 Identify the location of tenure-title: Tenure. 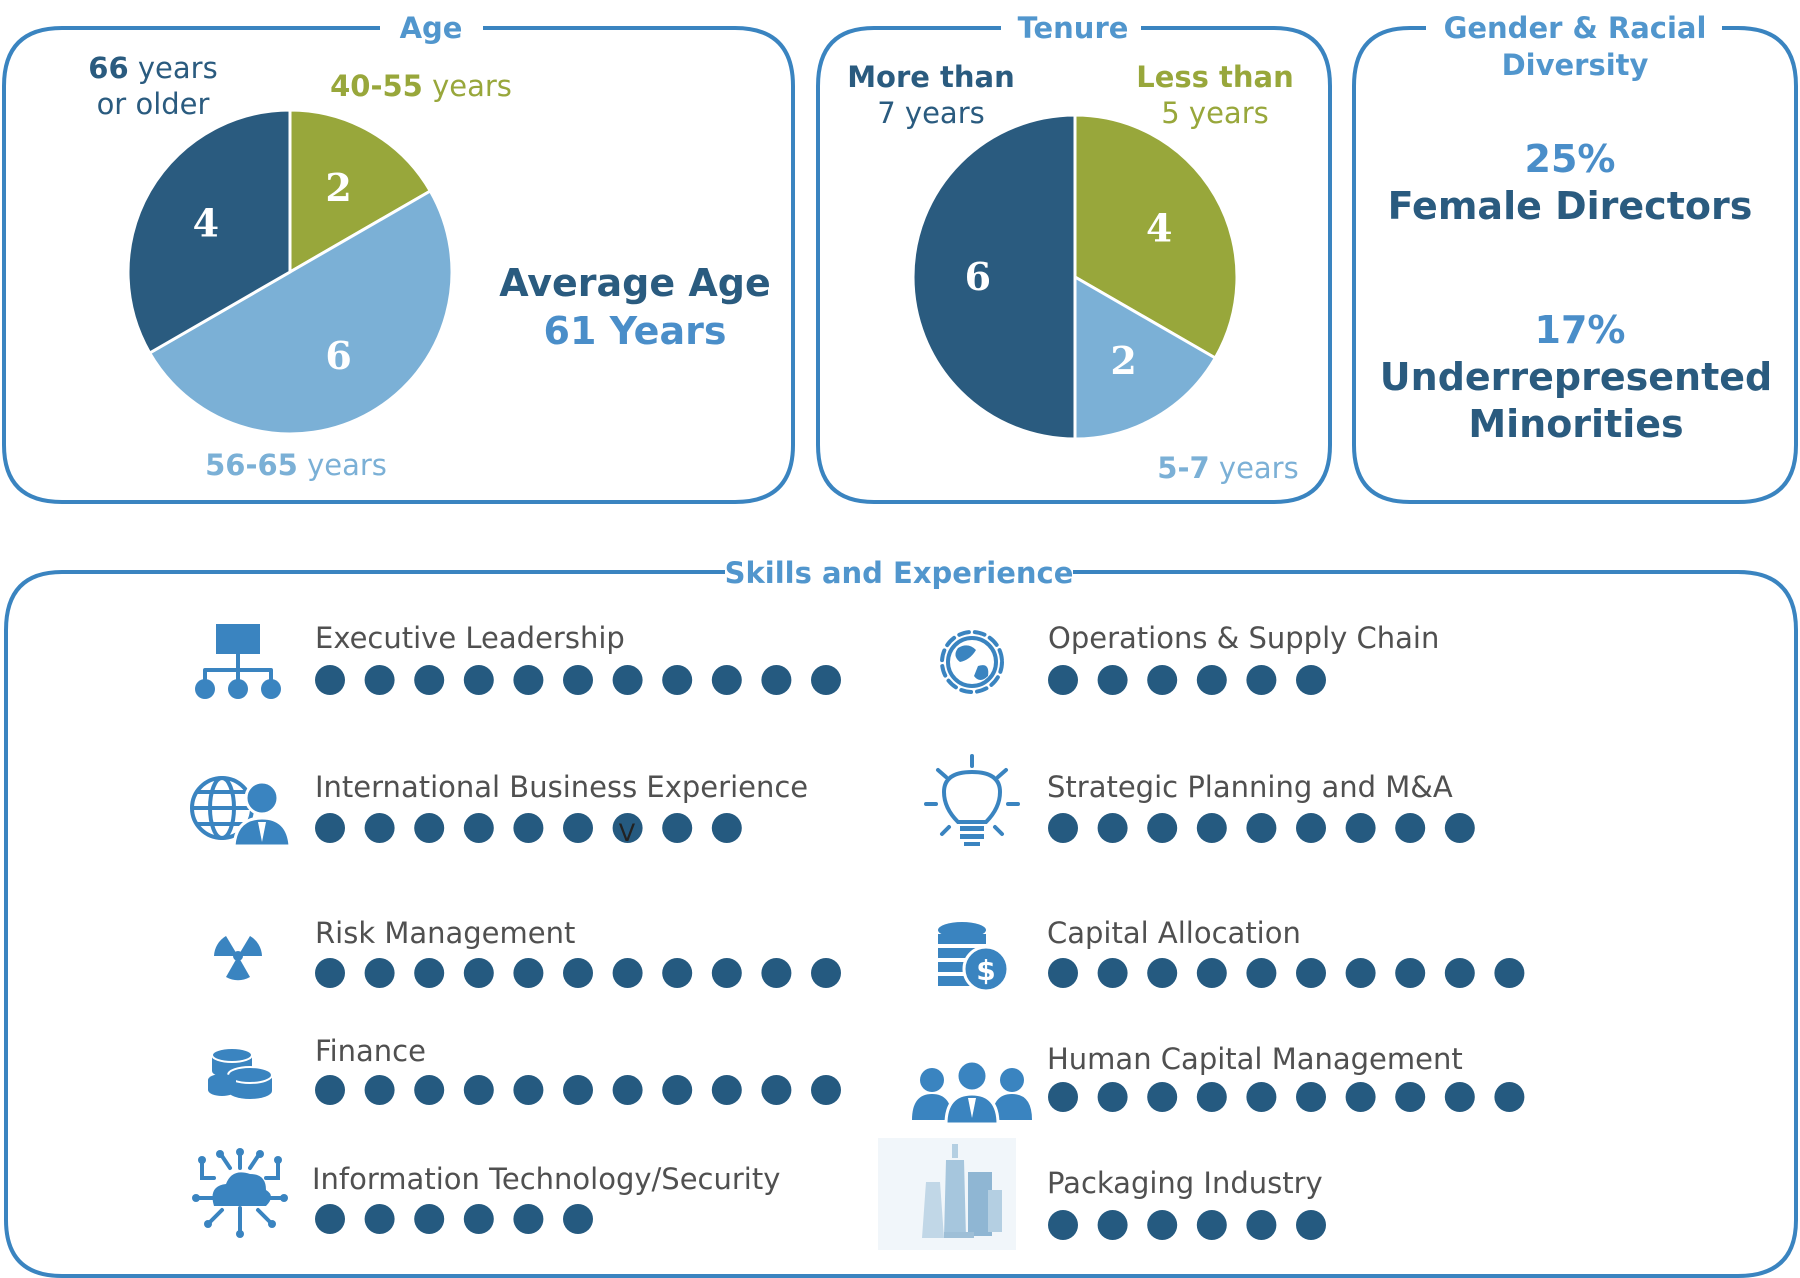
(1073, 28).